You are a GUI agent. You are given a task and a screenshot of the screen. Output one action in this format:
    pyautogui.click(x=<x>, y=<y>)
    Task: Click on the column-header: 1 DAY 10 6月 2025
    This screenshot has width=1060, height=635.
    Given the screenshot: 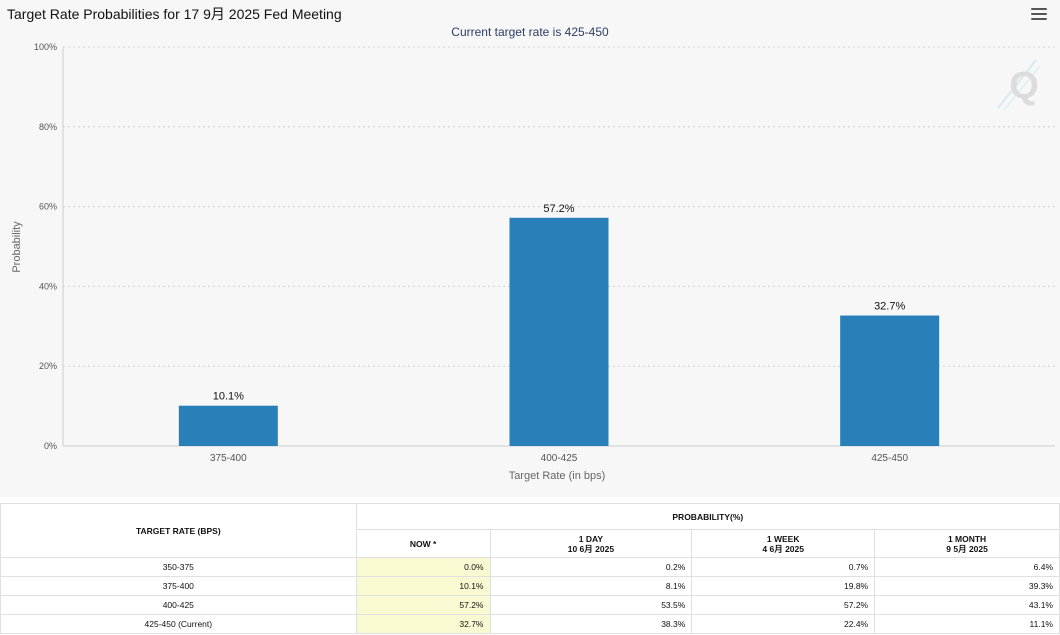 What is the action you would take?
    pyautogui.click(x=591, y=543)
    